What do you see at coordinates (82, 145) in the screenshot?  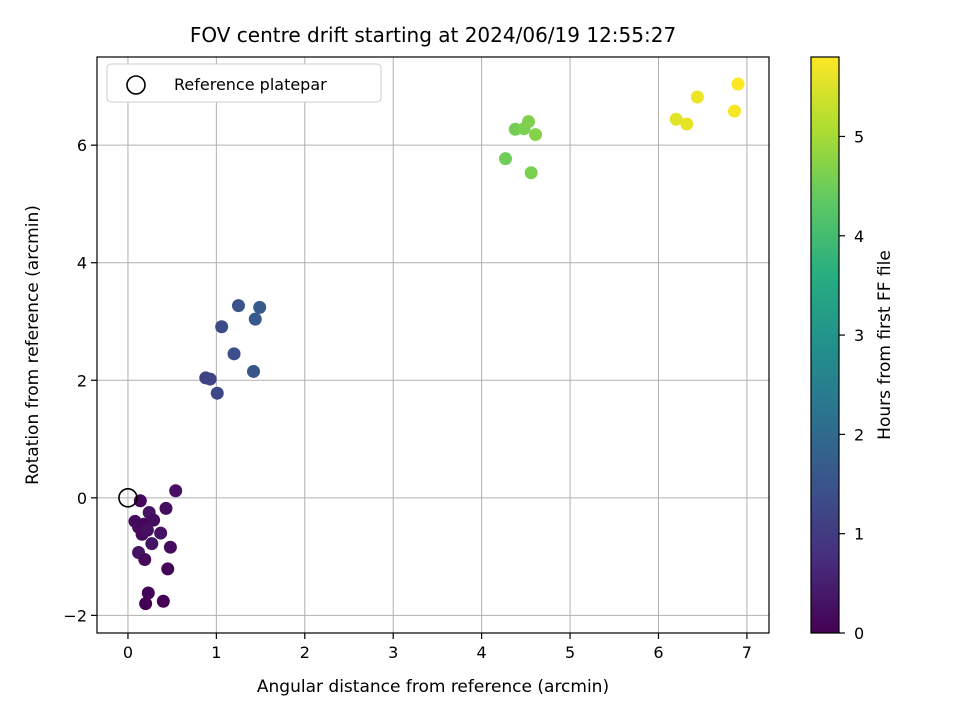 I see `y-tick-label: 6` at bounding box center [82, 145].